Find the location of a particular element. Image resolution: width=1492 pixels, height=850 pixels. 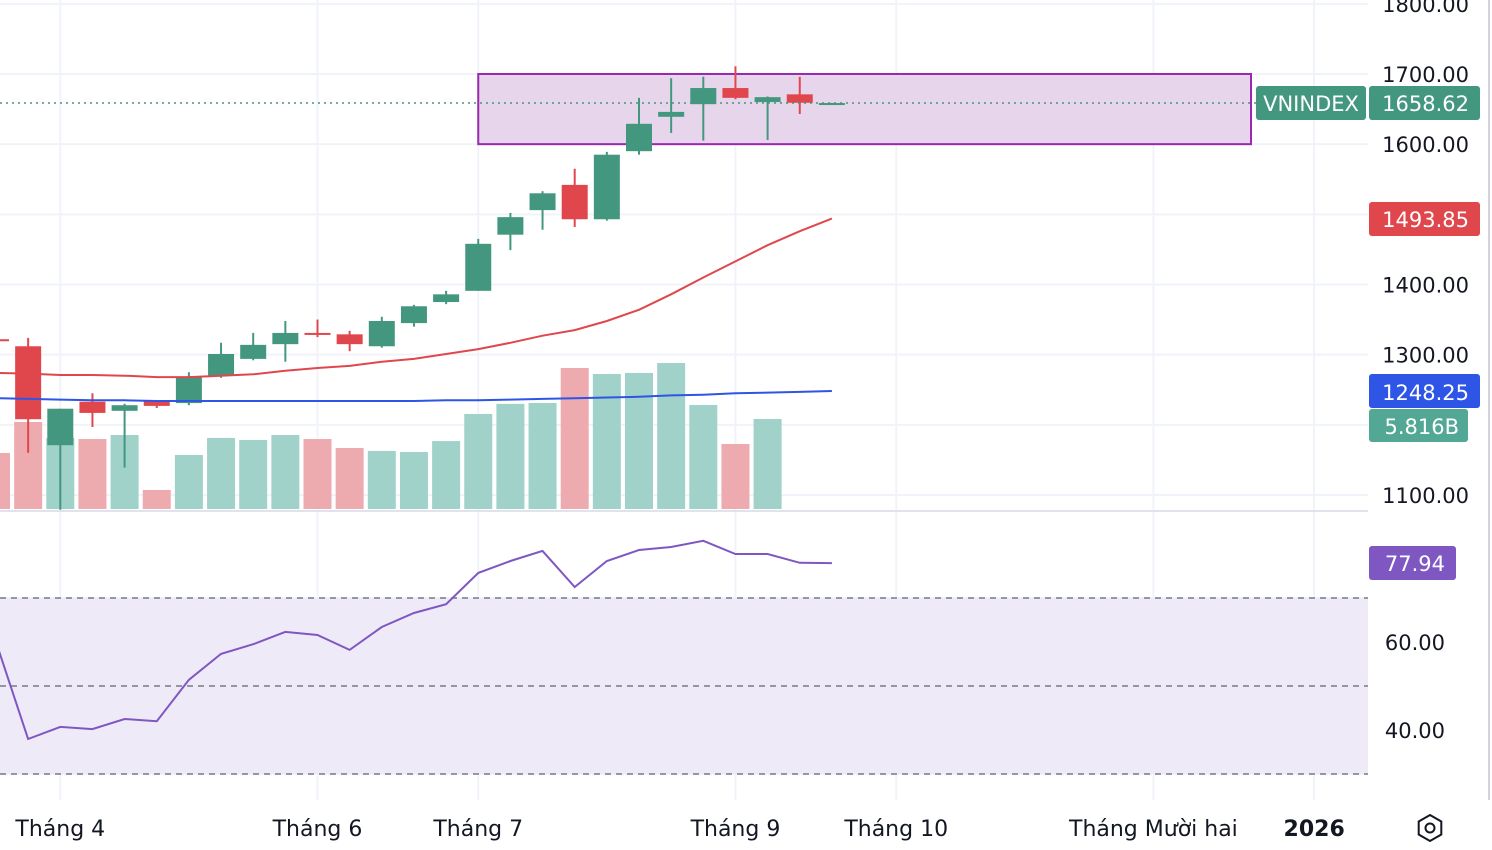

ma-fast-tag: 1493.85 is located at coordinates (1424, 219).